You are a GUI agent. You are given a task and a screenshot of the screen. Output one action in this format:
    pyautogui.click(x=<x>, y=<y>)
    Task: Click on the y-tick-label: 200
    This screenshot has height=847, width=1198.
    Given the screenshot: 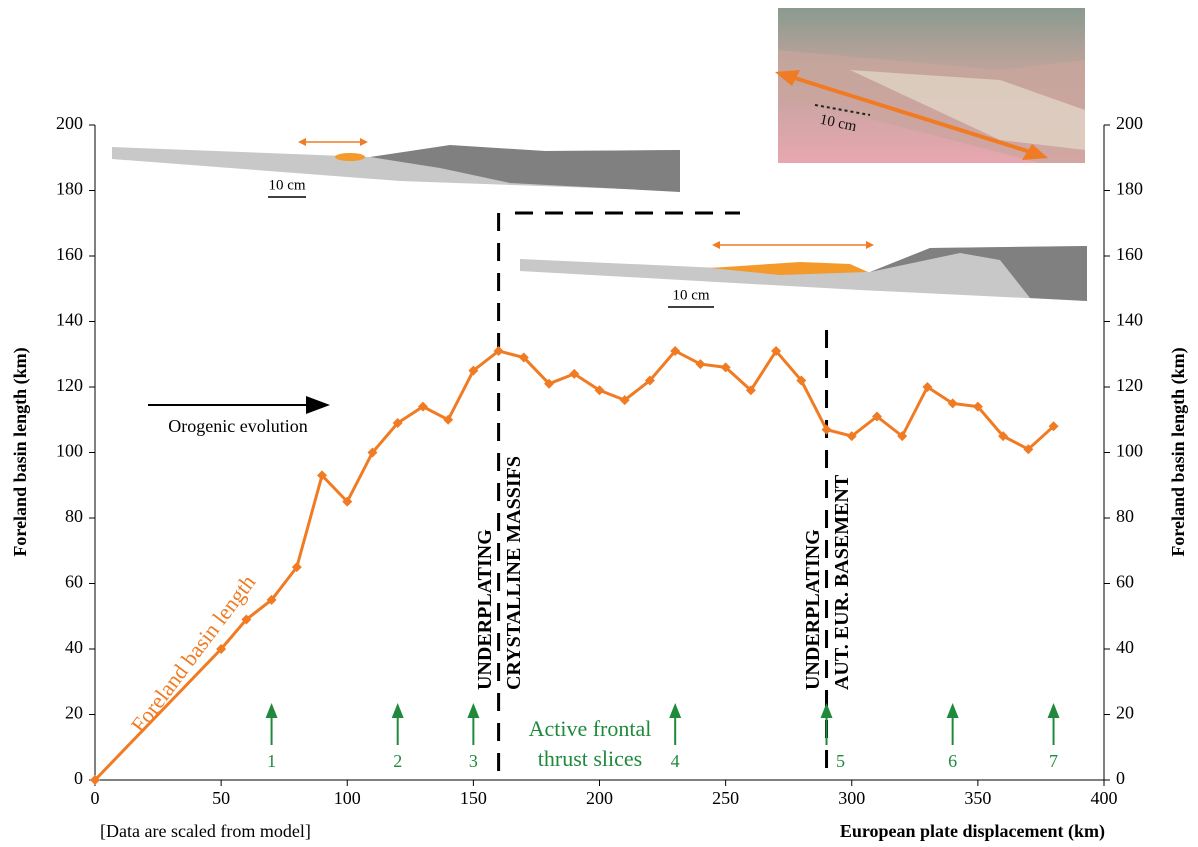 What is the action you would take?
    pyautogui.click(x=69, y=123)
    